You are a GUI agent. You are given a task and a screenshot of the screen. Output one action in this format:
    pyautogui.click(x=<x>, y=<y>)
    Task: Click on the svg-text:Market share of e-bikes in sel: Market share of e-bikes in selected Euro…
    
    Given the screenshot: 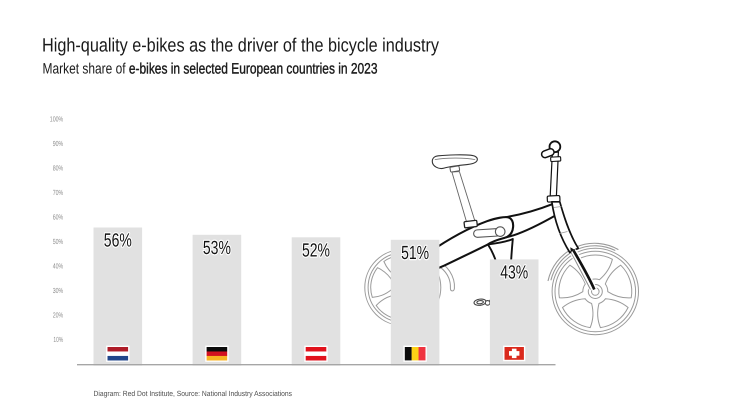 What is the action you would take?
    pyautogui.click(x=210, y=69)
    